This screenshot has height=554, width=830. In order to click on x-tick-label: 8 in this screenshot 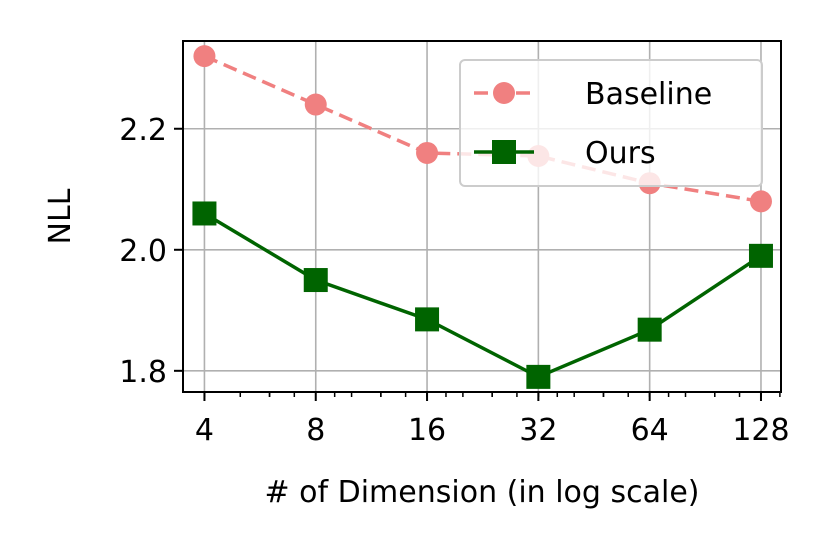, I will do `click(315, 430)`.